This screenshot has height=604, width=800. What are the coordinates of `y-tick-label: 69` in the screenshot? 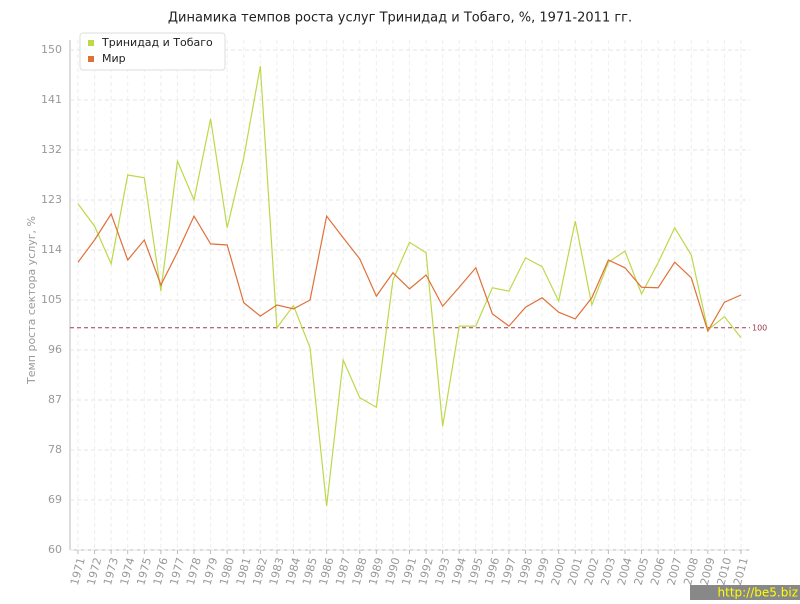 It's located at (55, 499).